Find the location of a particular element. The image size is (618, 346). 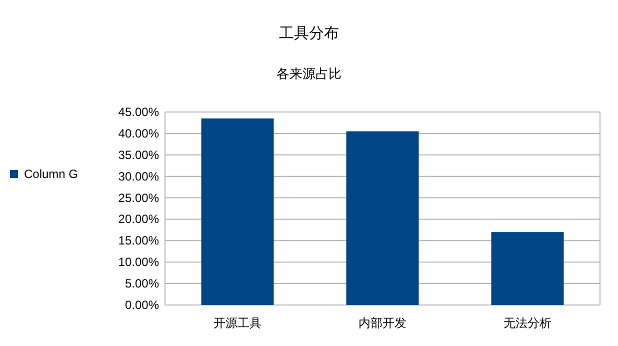

y-tick-label: 0.00% is located at coordinates (142, 305).